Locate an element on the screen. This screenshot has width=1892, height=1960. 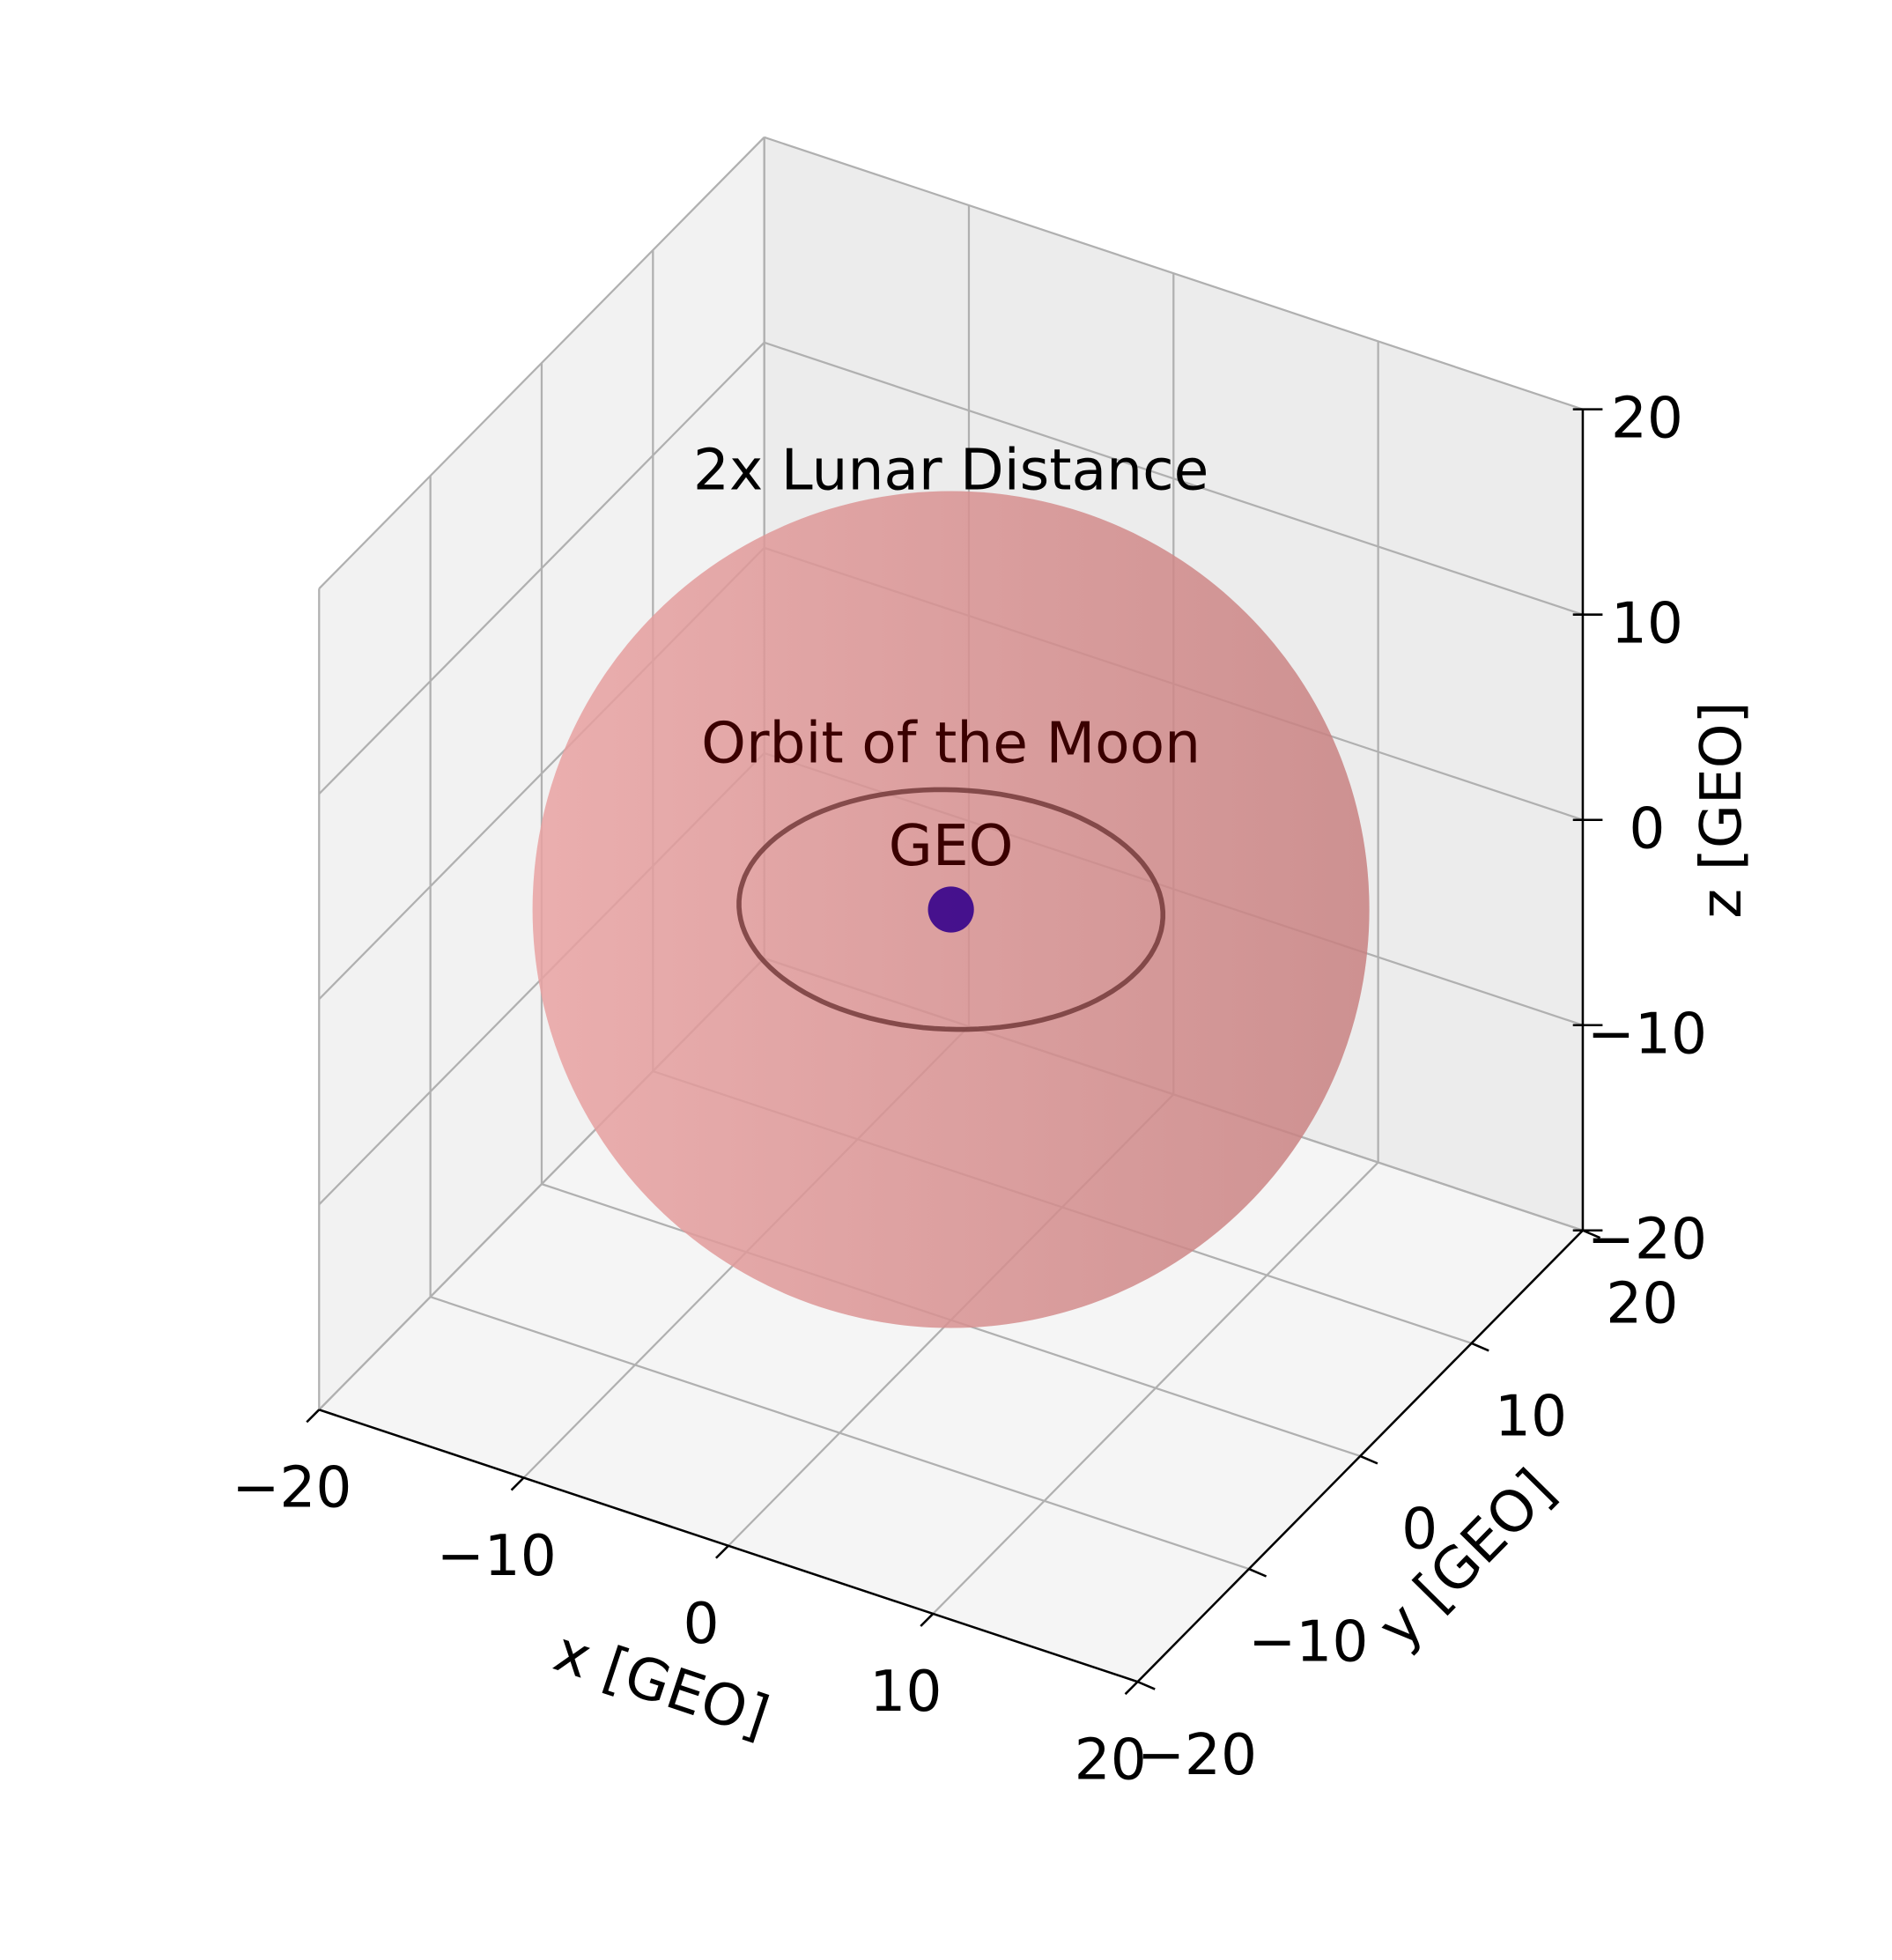
x-tick-label: 10 is located at coordinates (905, 1692).